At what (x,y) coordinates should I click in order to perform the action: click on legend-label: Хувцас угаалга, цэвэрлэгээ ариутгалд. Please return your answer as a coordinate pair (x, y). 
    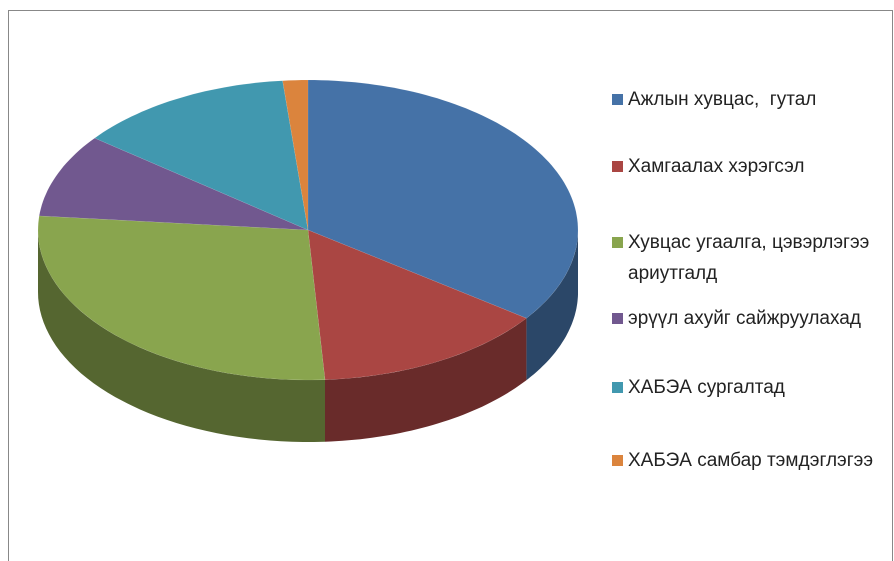
    Looking at the image, I should click on (749, 258).